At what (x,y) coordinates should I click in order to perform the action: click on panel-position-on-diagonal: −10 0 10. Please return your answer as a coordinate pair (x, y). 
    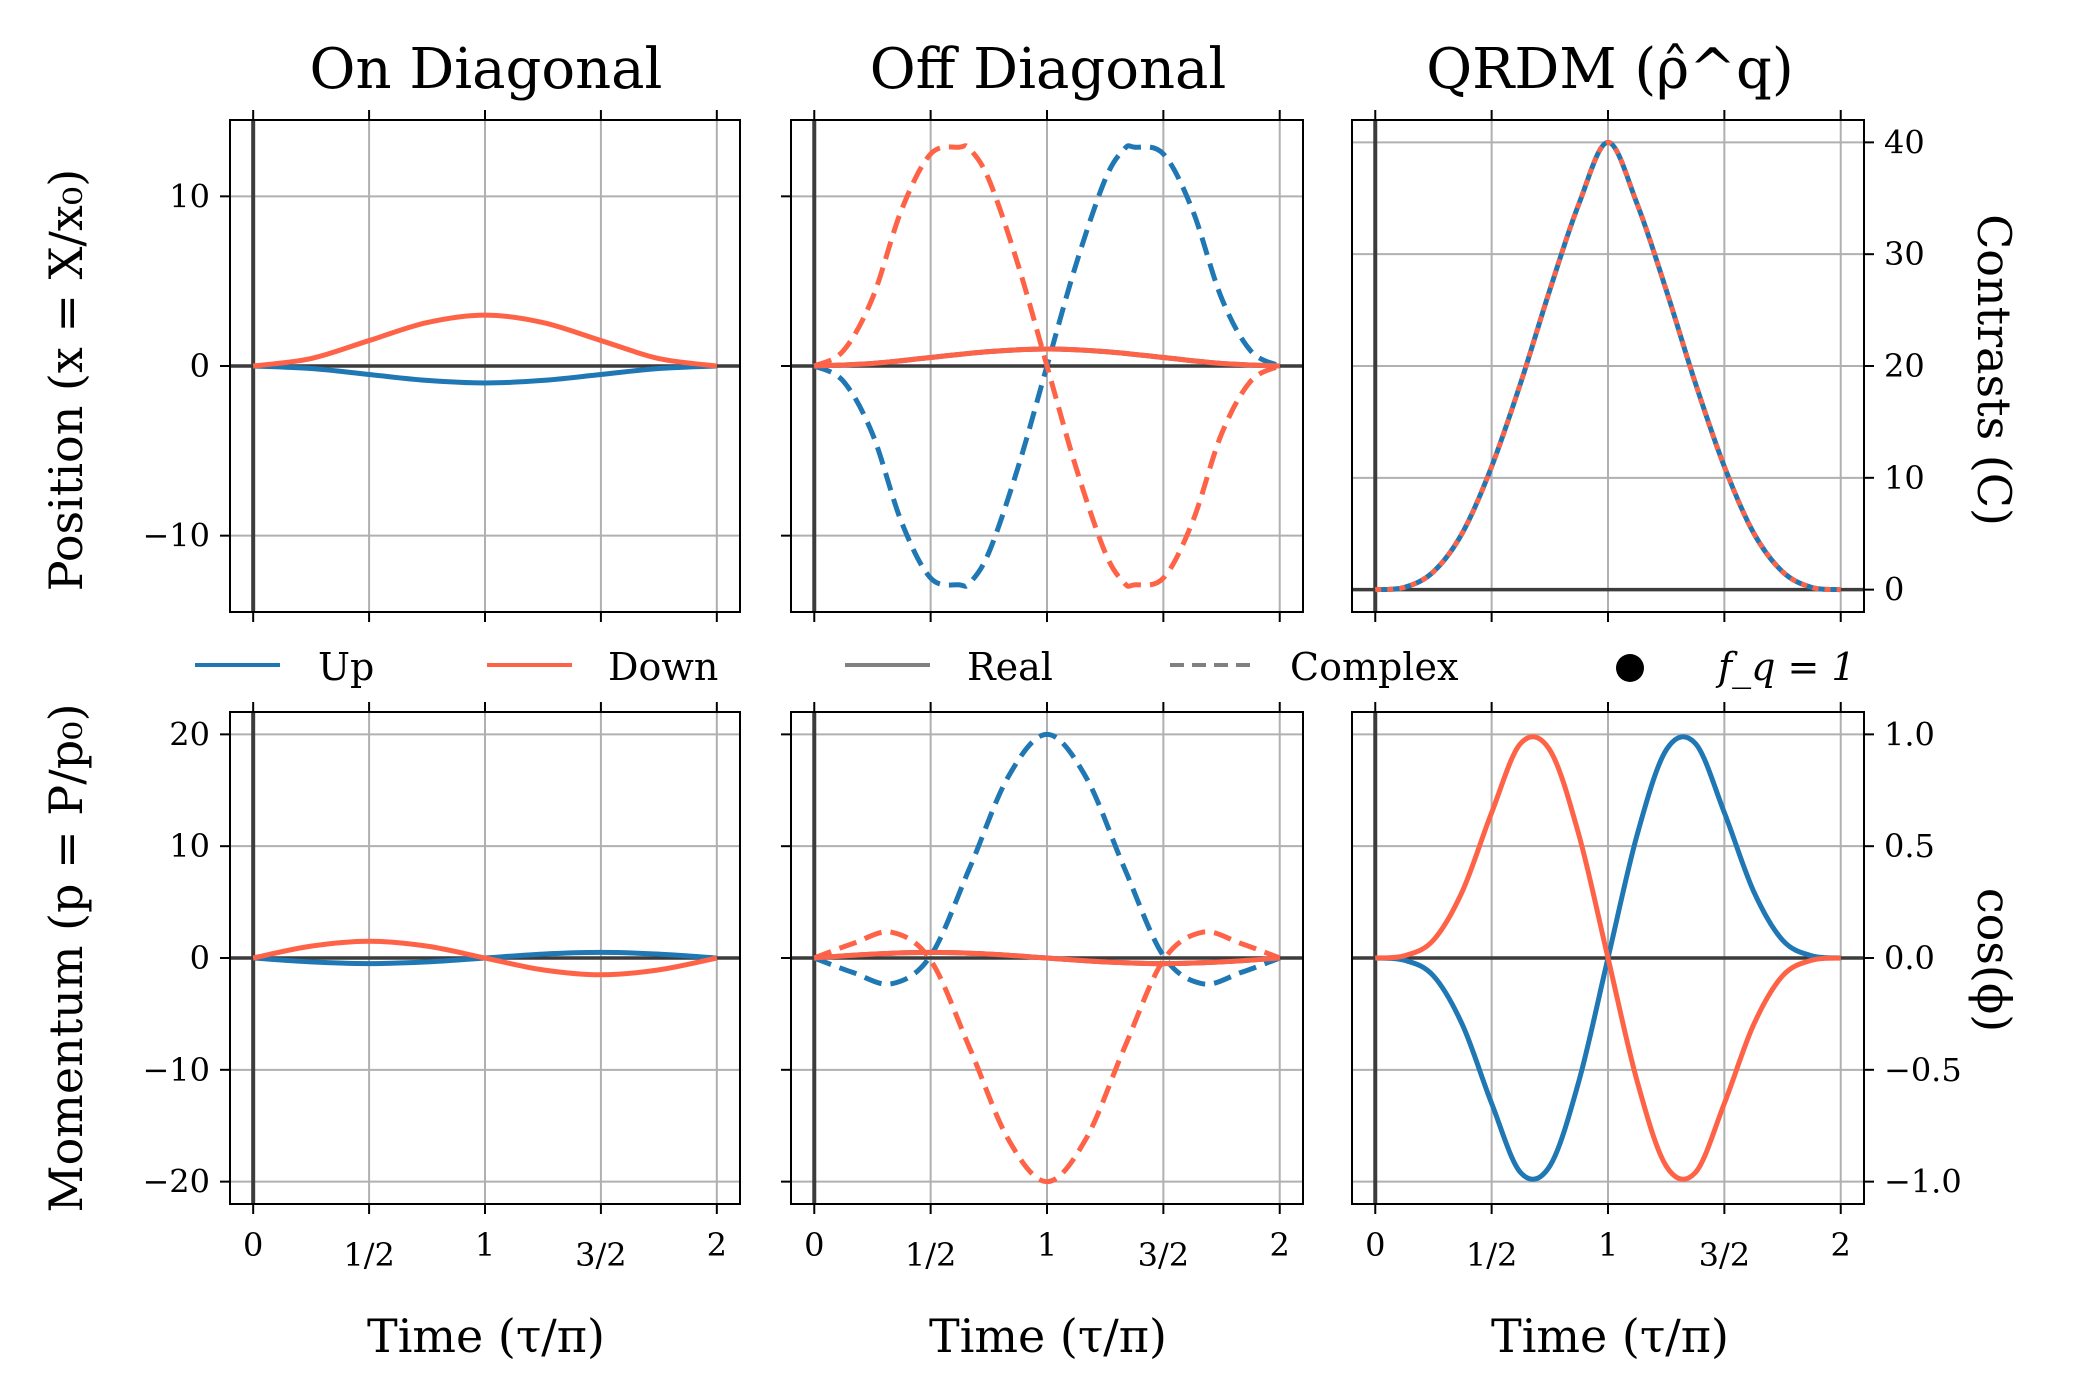
    Looking at the image, I should click on (441, 366).